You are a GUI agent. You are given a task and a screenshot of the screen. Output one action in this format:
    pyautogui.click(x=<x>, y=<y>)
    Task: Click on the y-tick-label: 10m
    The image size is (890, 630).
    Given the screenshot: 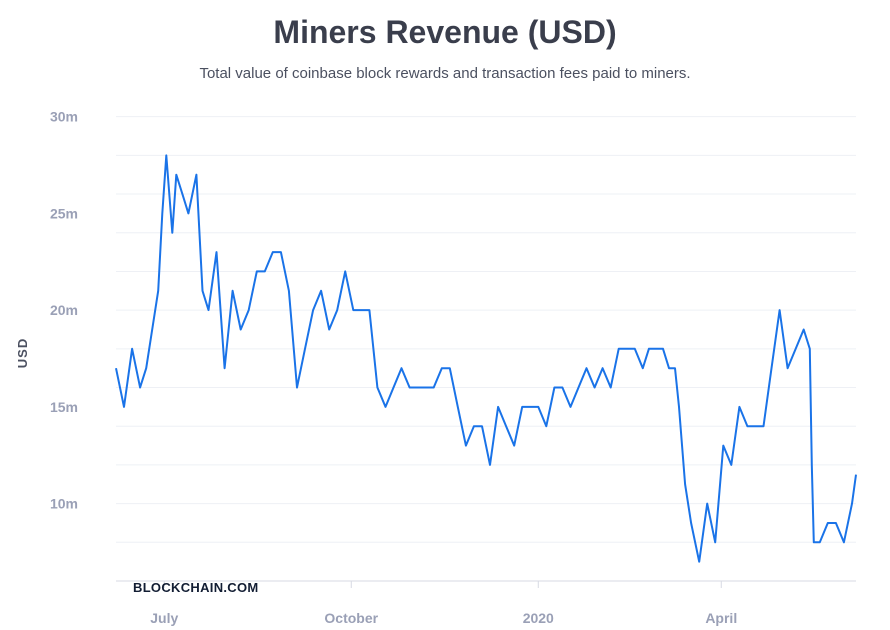 What is the action you would take?
    pyautogui.click(x=64, y=504)
    